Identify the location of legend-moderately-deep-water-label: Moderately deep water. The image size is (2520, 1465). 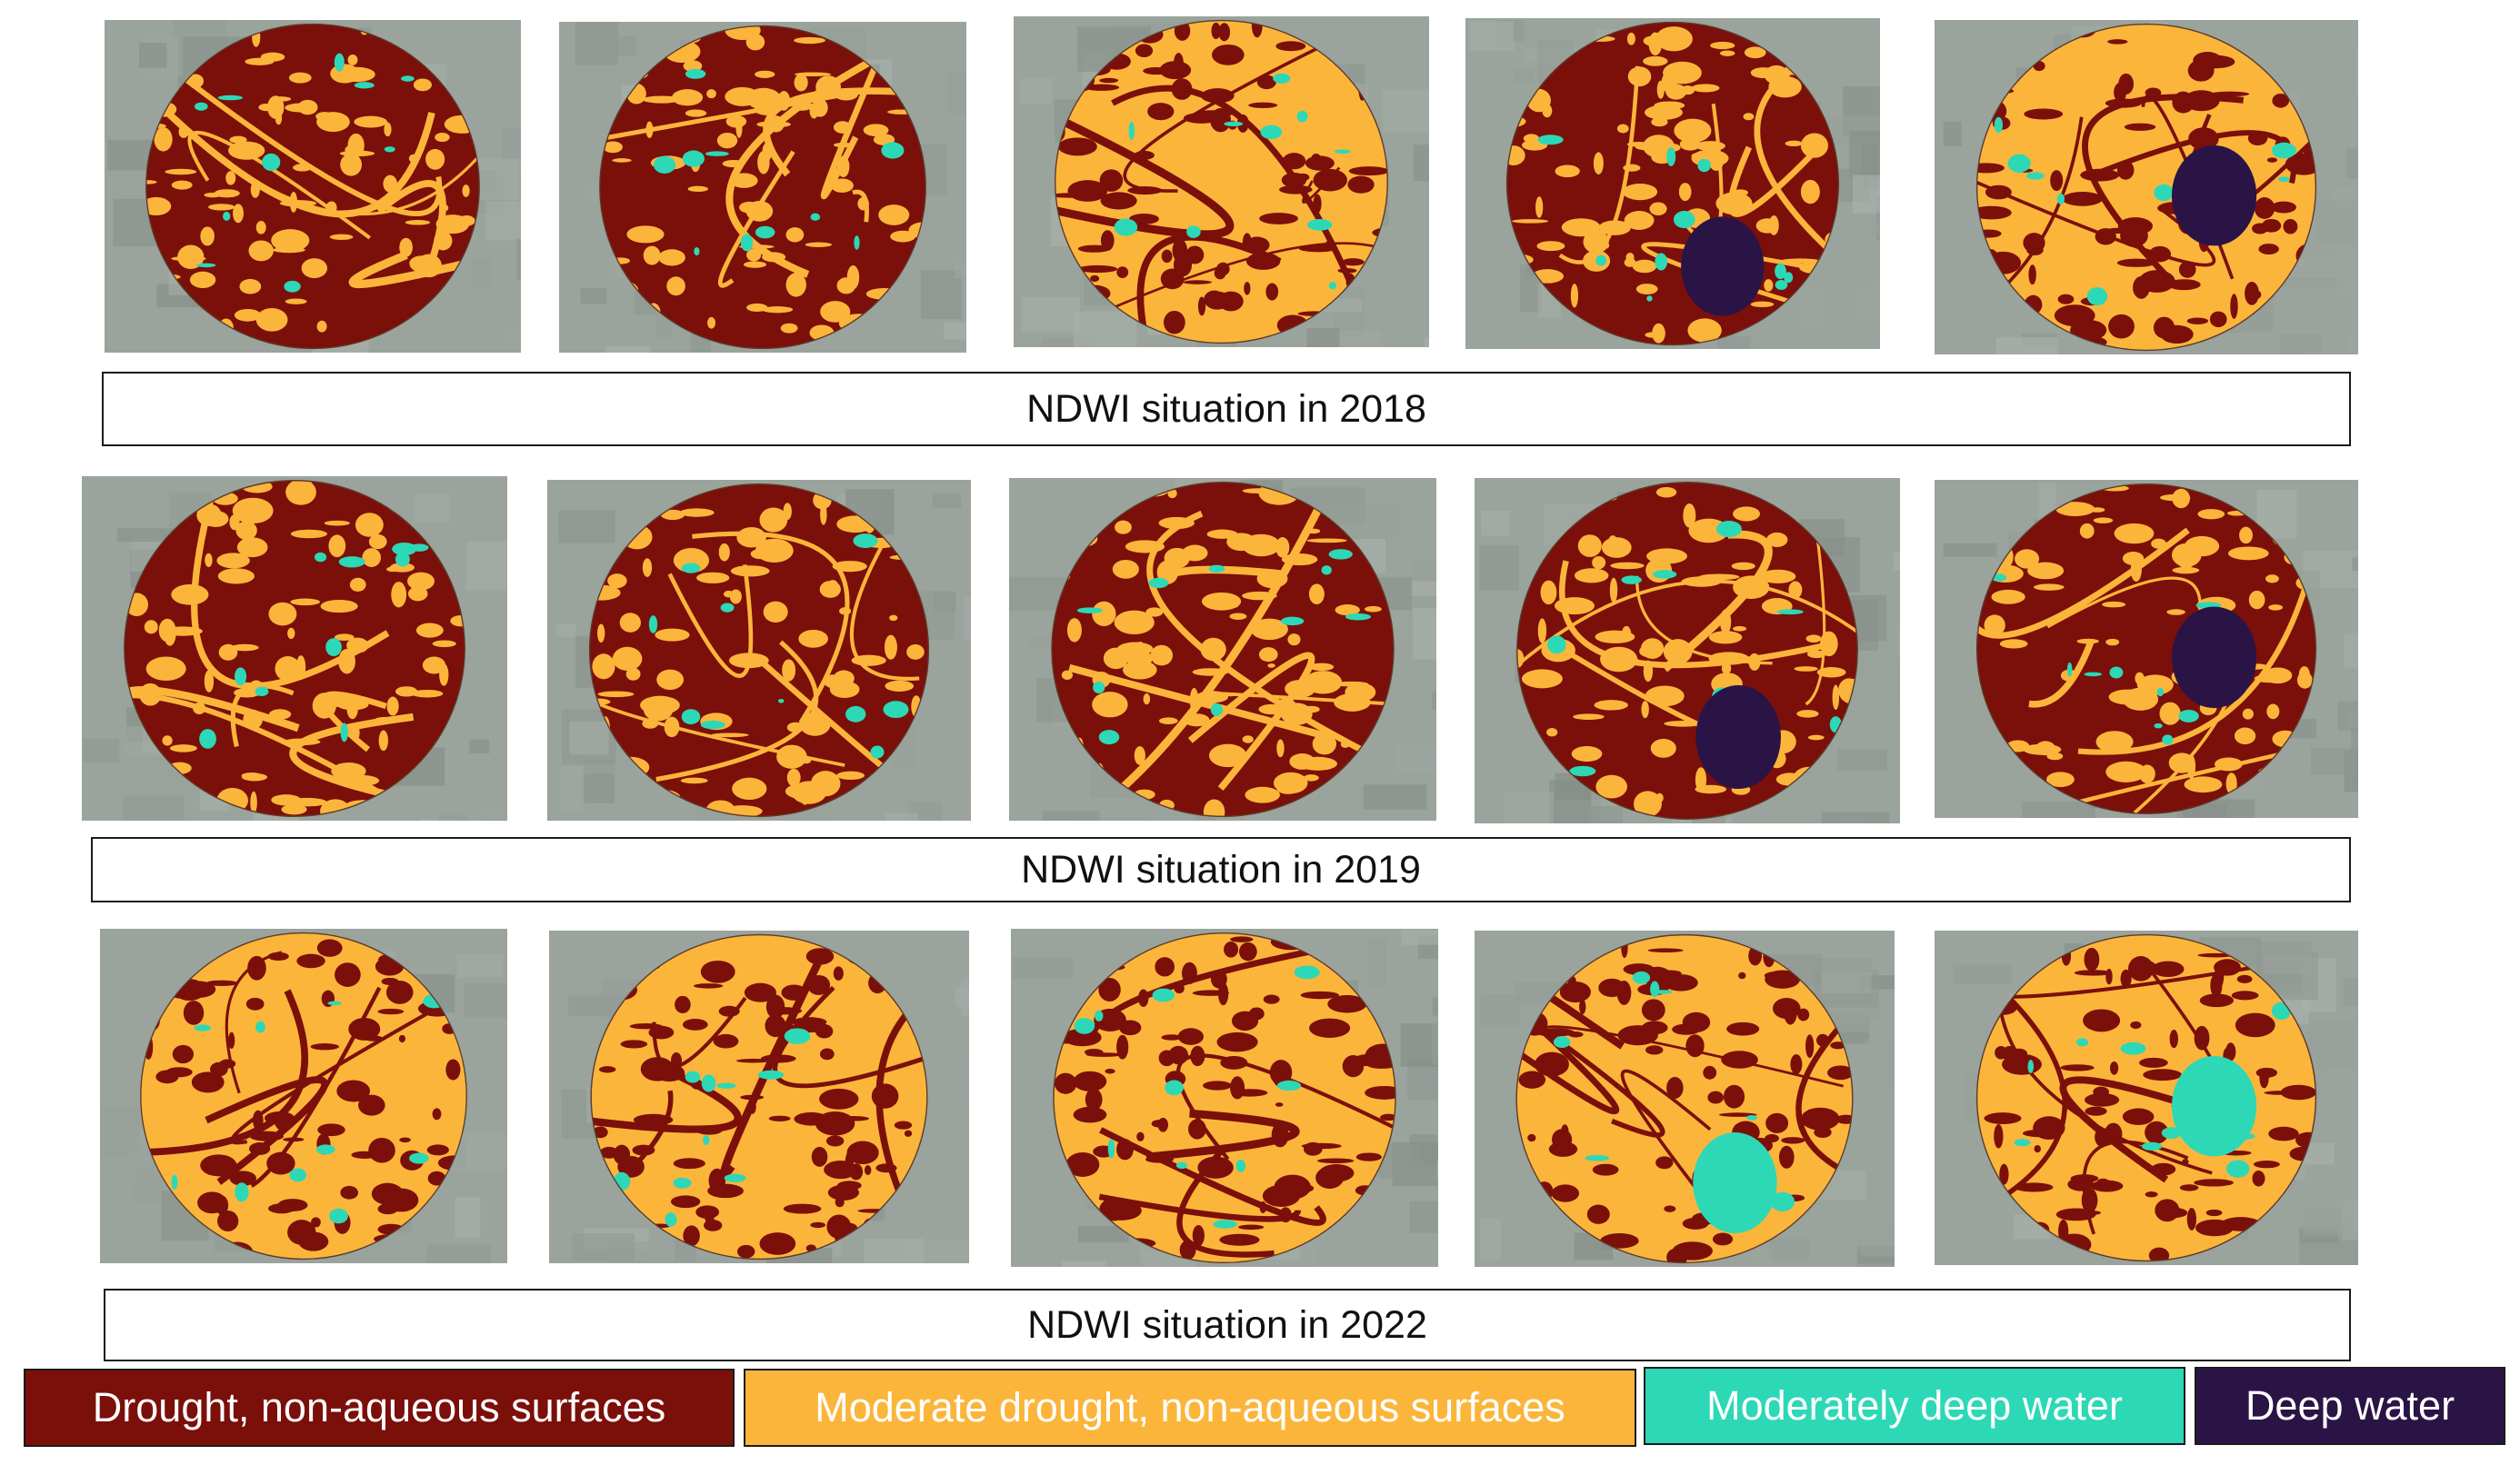
(1915, 1406).